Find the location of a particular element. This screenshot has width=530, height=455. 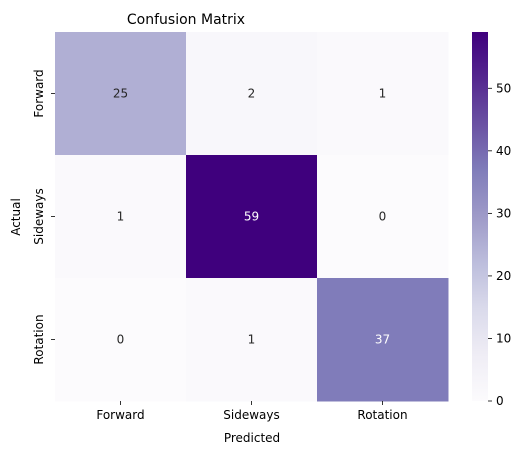

x-axis-ticks: Forward Sideways Rotation is located at coordinates (252, 411).